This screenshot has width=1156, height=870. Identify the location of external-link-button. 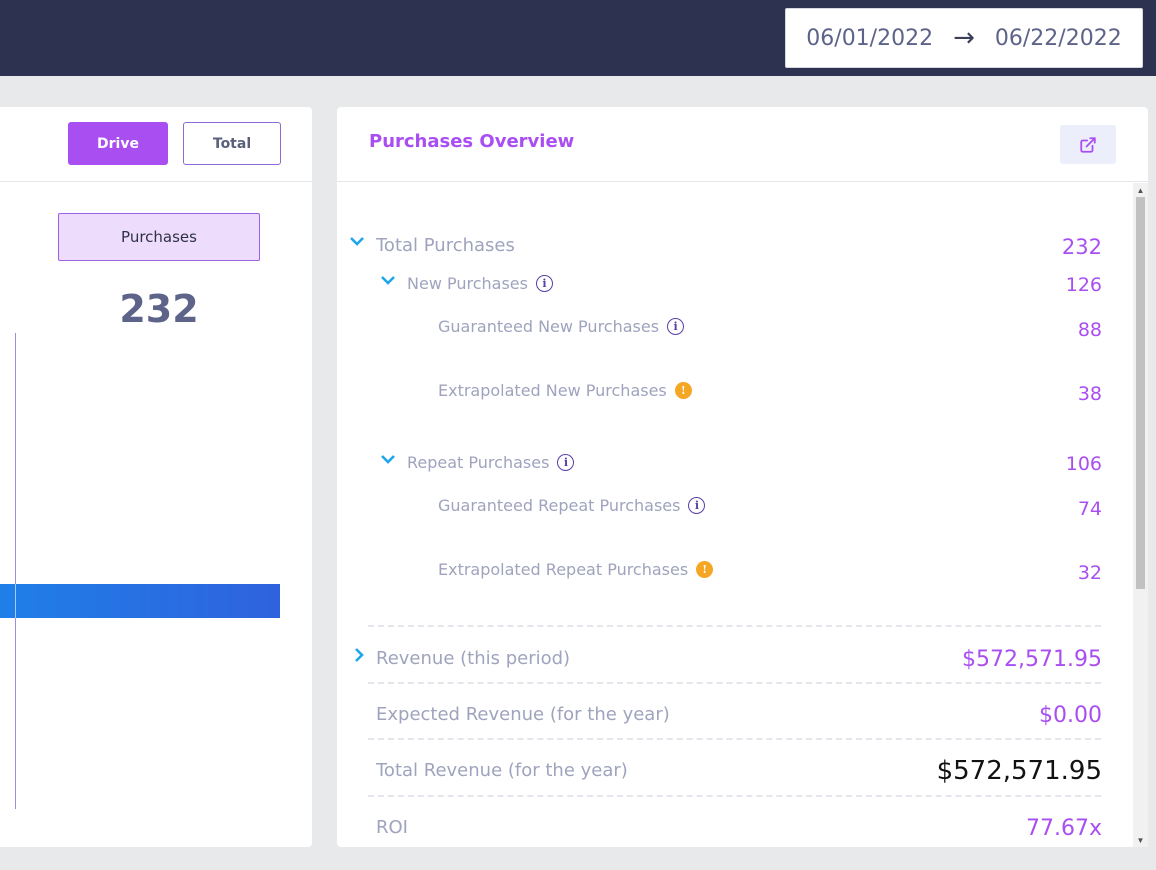
(1088, 144).